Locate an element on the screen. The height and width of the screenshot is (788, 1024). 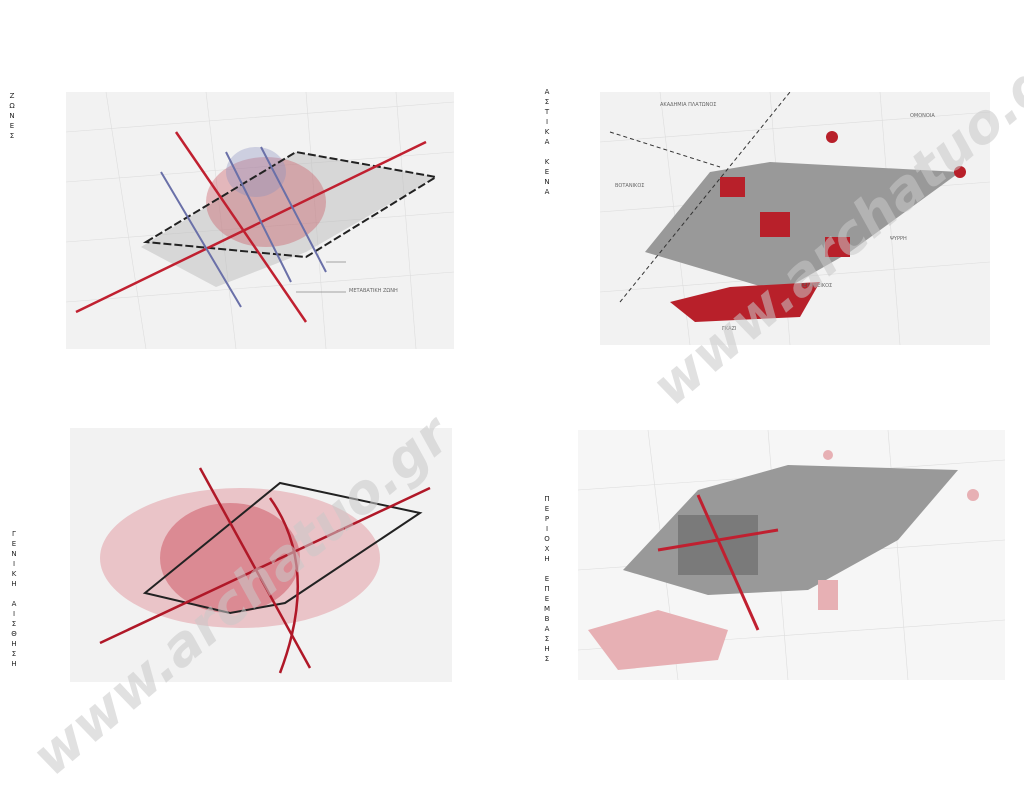
map-zones: ΜΕΤΑΒΑΤΙΚΗ ΖΩΝΗ is located at coordinates (260, 220).